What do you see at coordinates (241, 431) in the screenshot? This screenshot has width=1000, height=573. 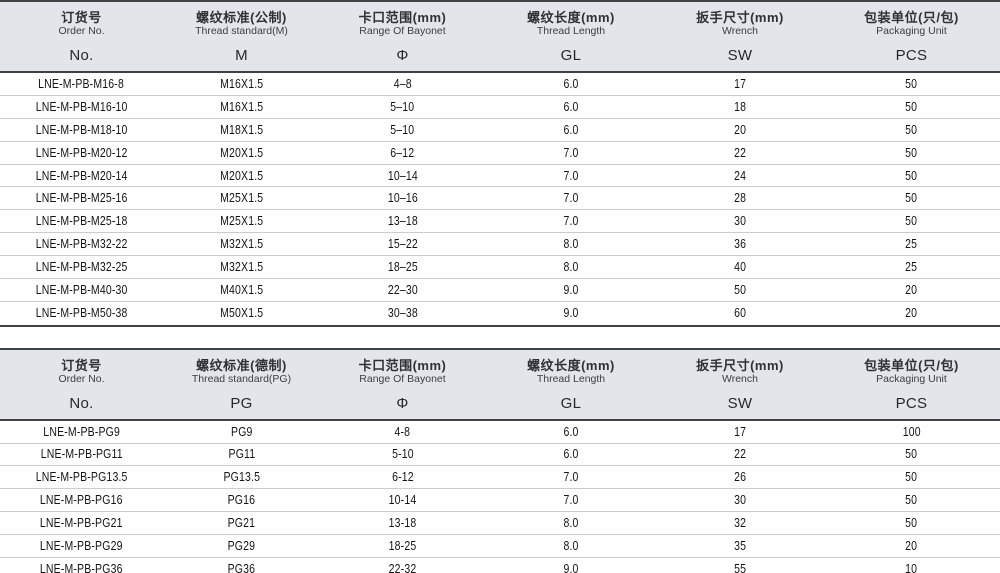 I see `table-cell: PG9` at bounding box center [241, 431].